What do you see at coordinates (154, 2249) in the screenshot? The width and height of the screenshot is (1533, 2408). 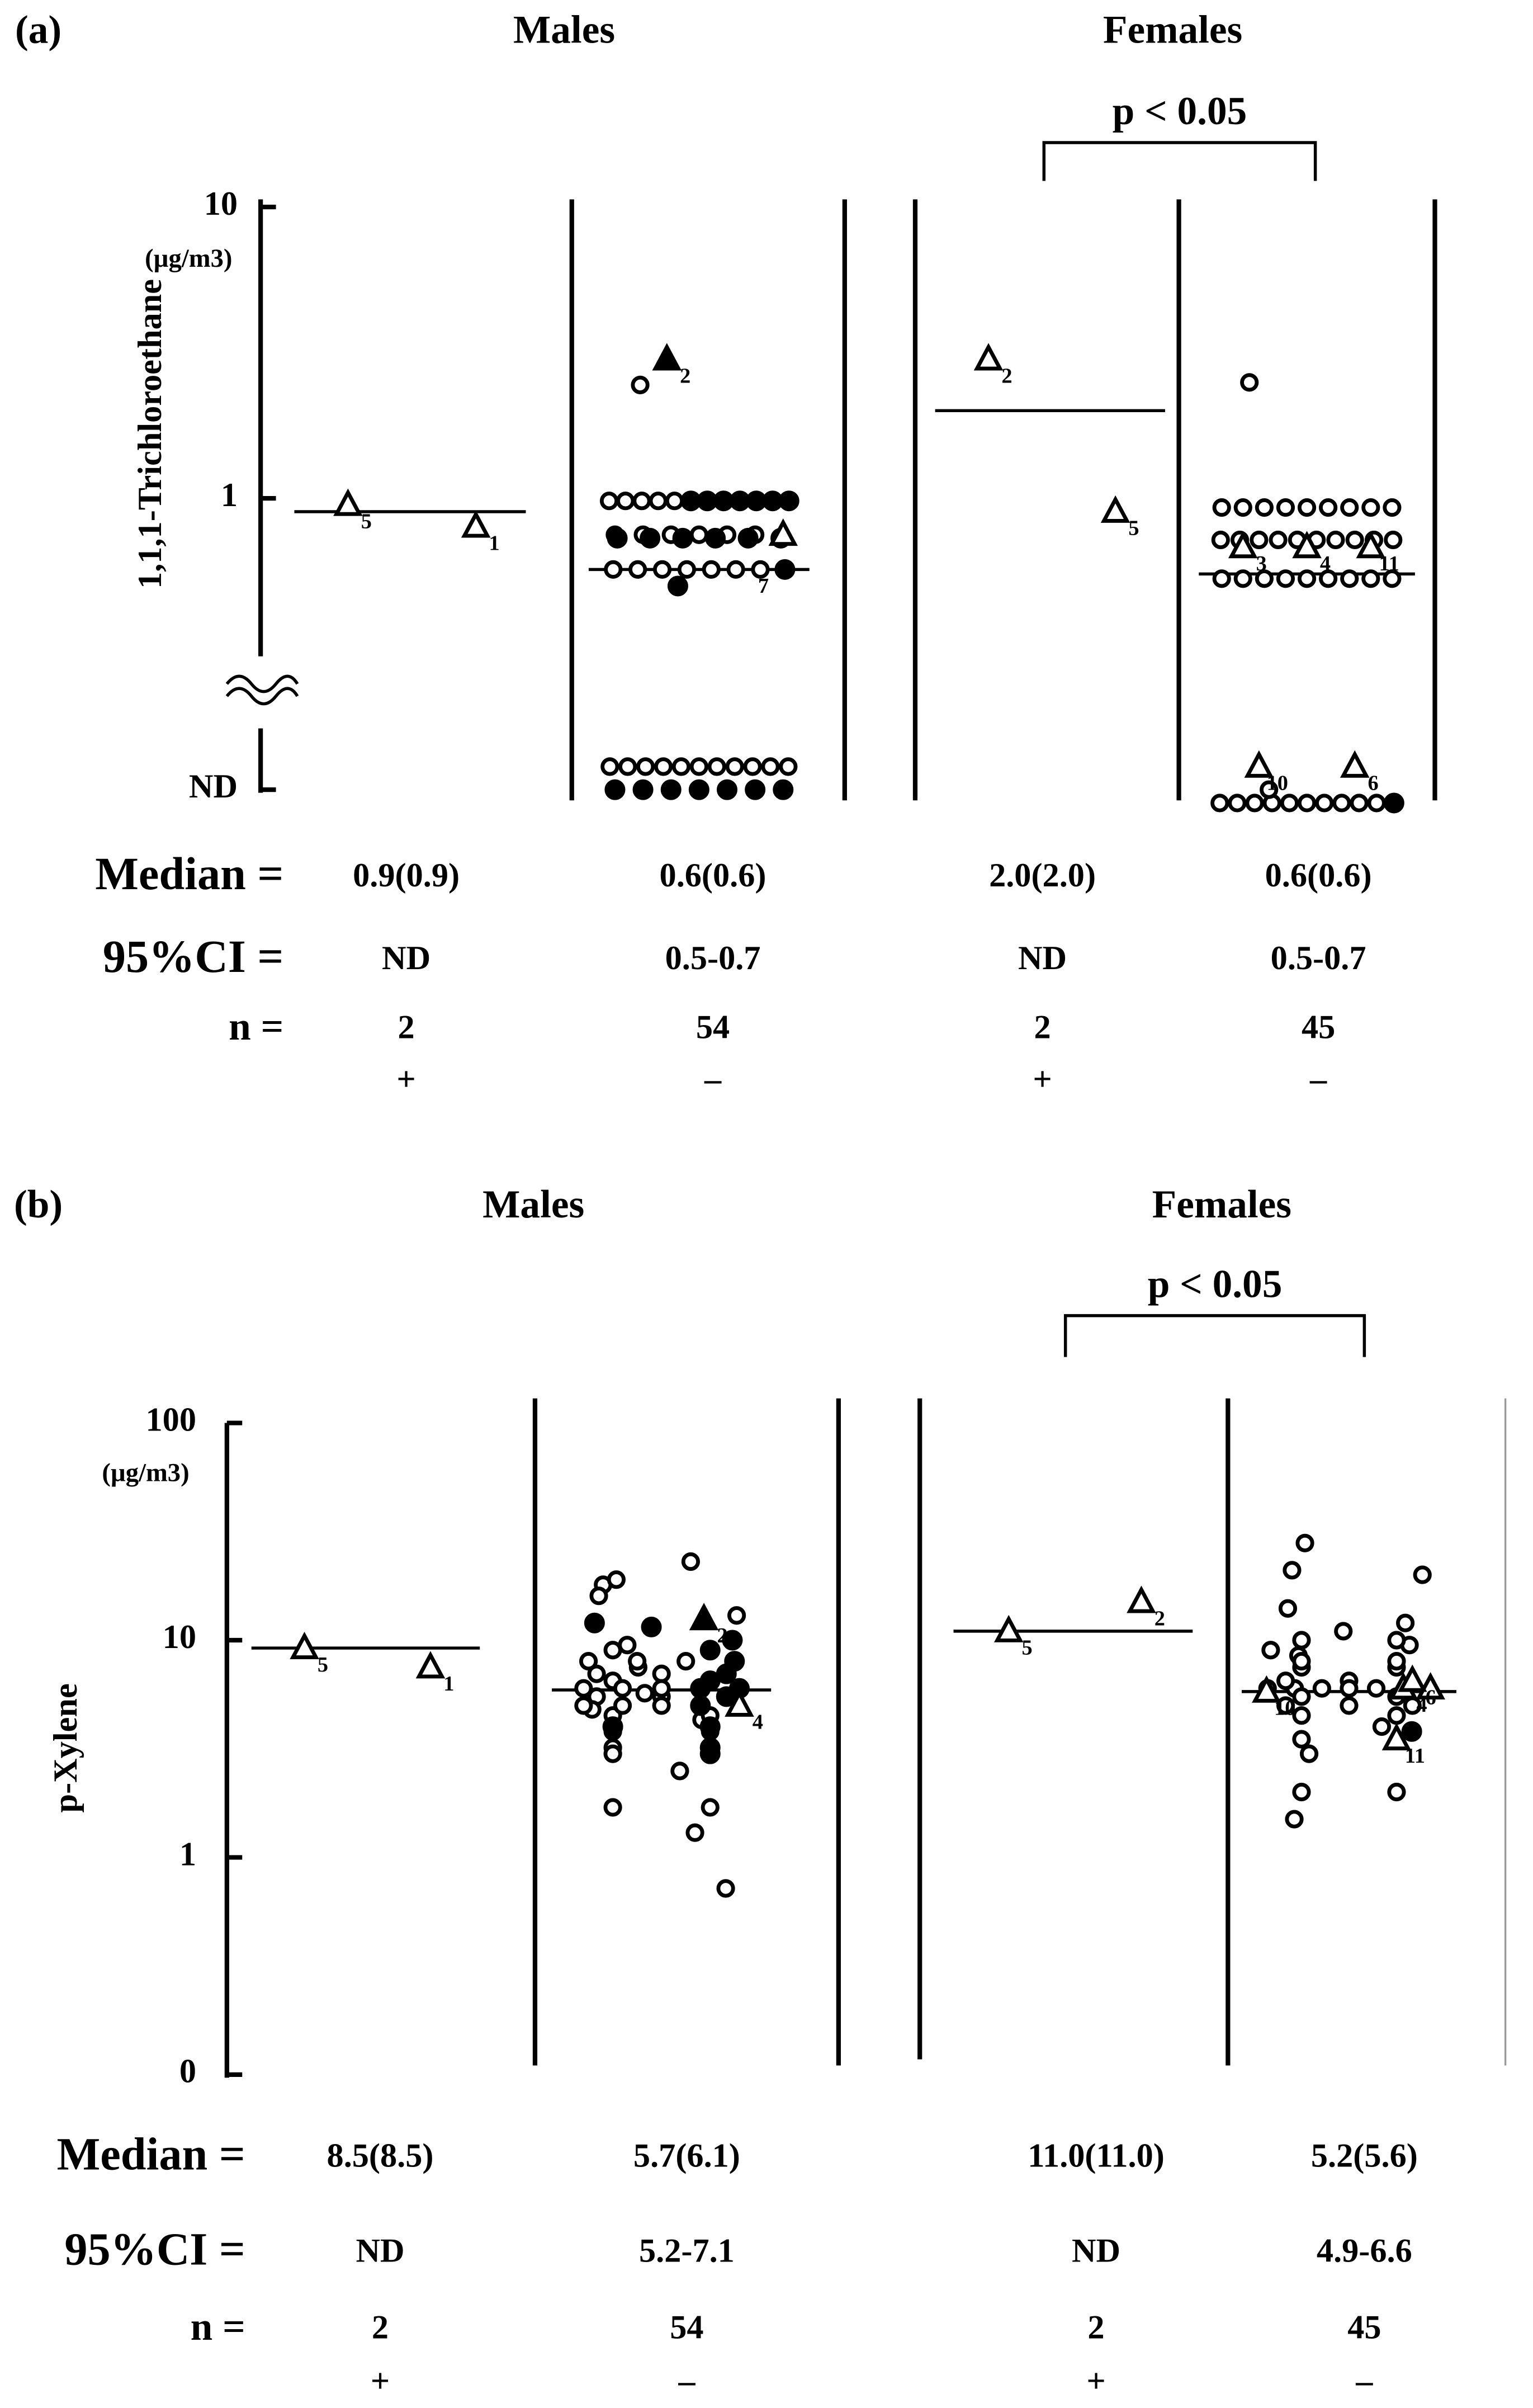 I see `row-label: 95%CI =` at bounding box center [154, 2249].